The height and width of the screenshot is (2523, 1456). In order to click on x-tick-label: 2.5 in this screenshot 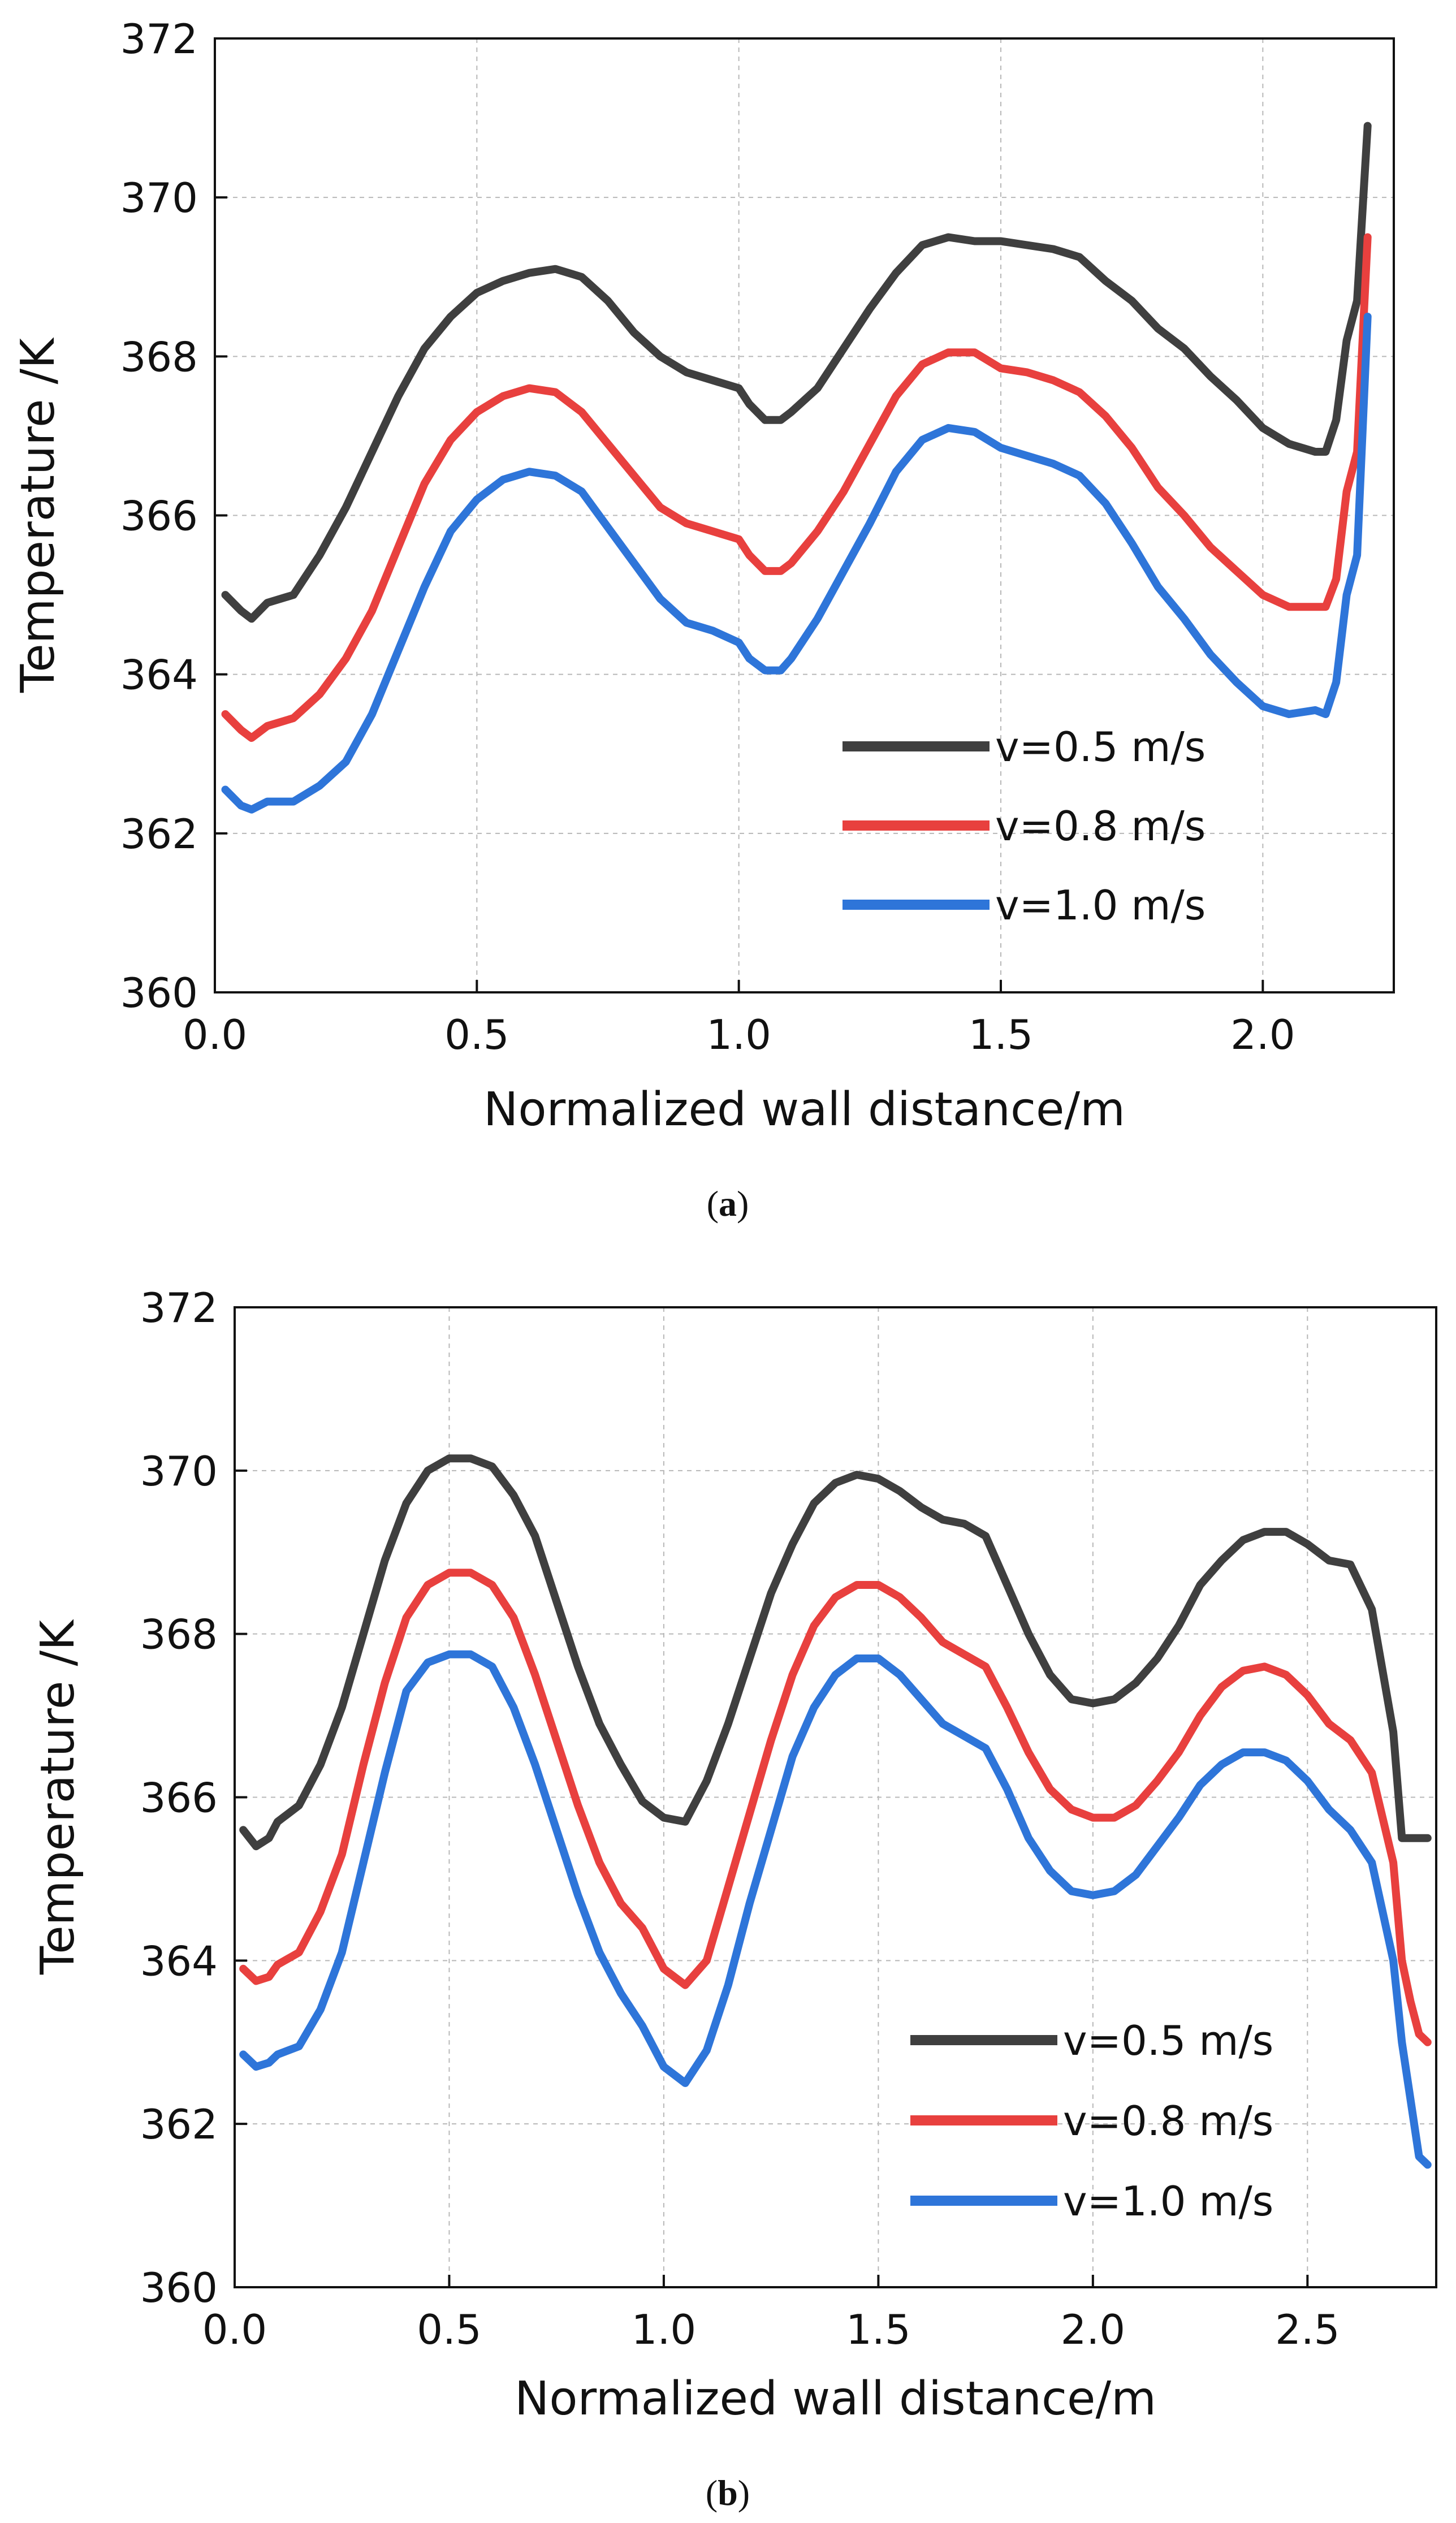, I will do `click(1307, 2329)`.